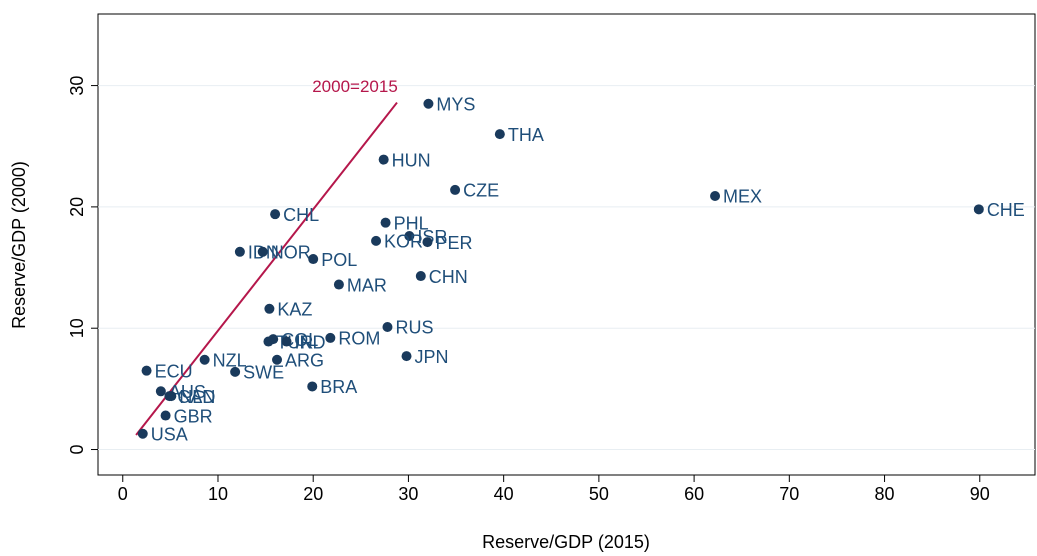  What do you see at coordinates (411, 223) in the screenshot?
I see `point-label: PHL` at bounding box center [411, 223].